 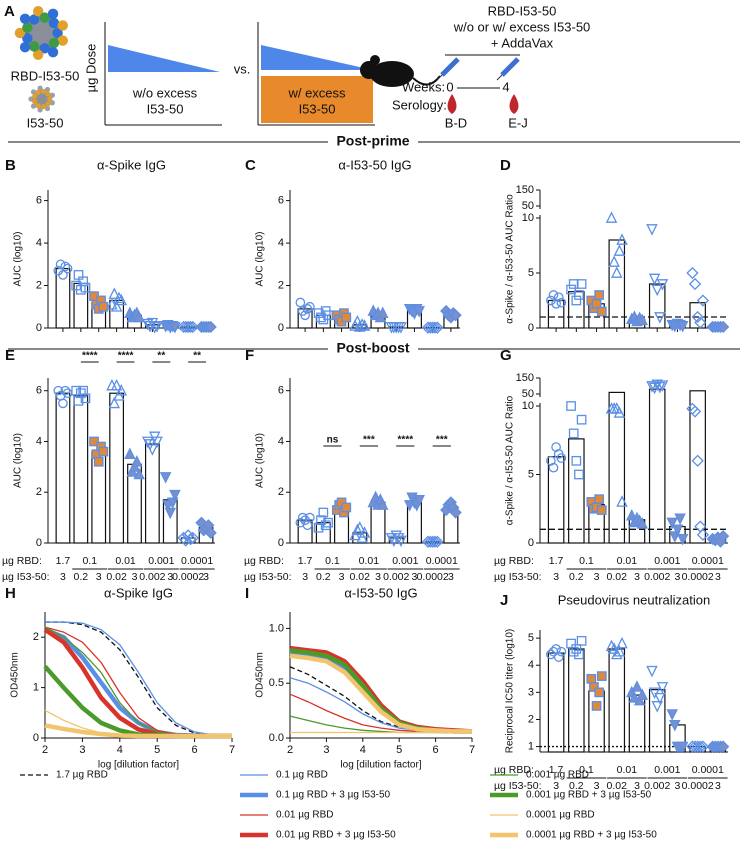 I want to click on dose-label: 0.1, so click(x=586, y=770).